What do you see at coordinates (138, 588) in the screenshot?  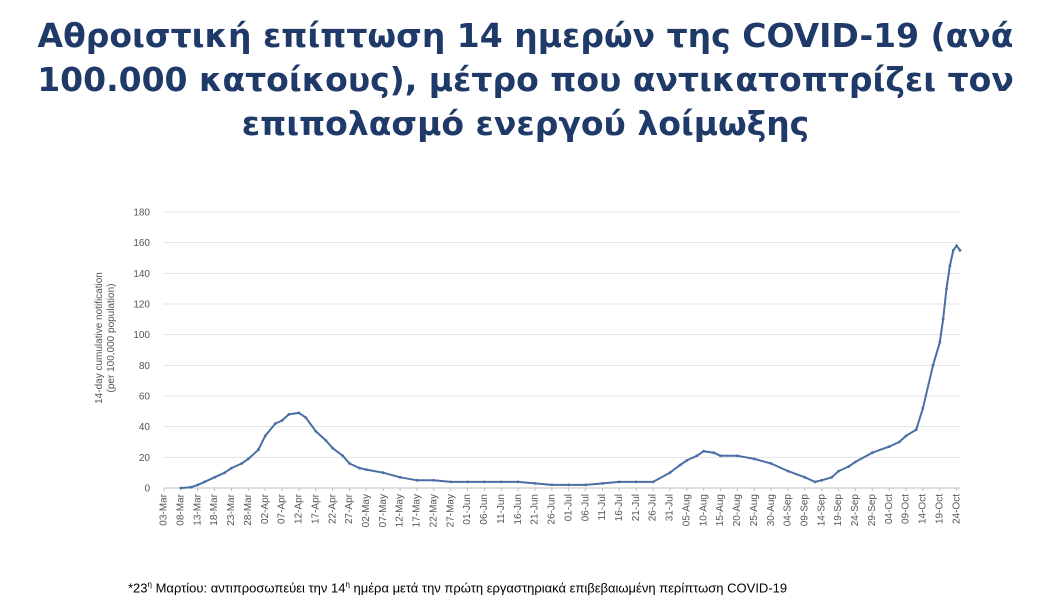 I see `footnote-prefix: *23` at bounding box center [138, 588].